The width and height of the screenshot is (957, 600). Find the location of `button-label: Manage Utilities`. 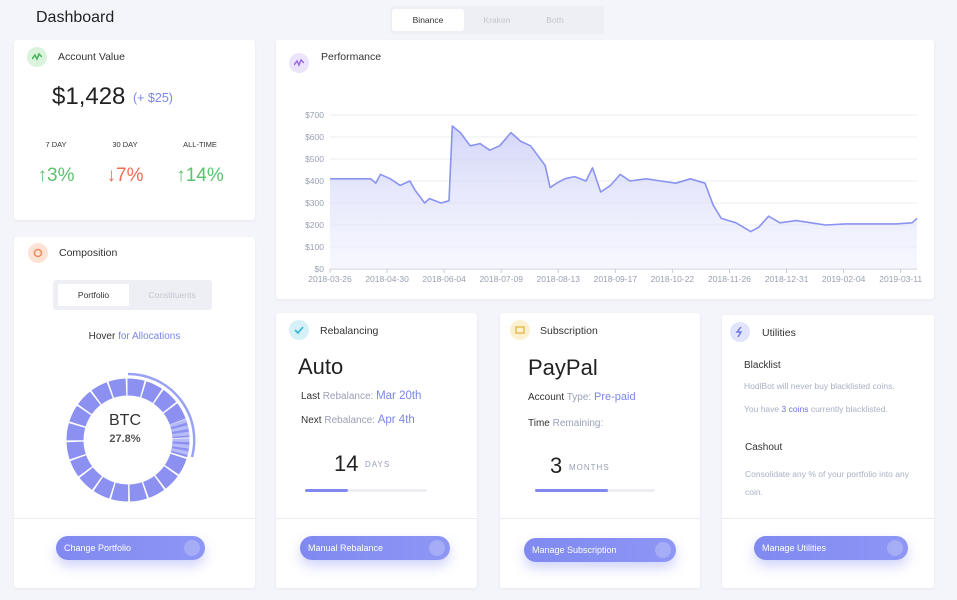

button-label: Manage Utilities is located at coordinates (794, 548).